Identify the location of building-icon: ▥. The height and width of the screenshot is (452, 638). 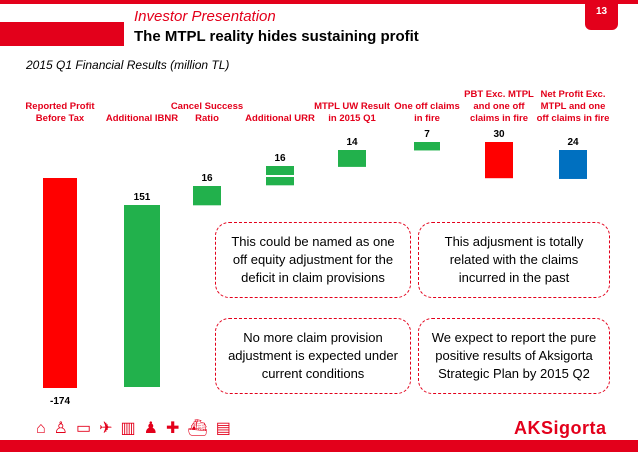
(128, 428).